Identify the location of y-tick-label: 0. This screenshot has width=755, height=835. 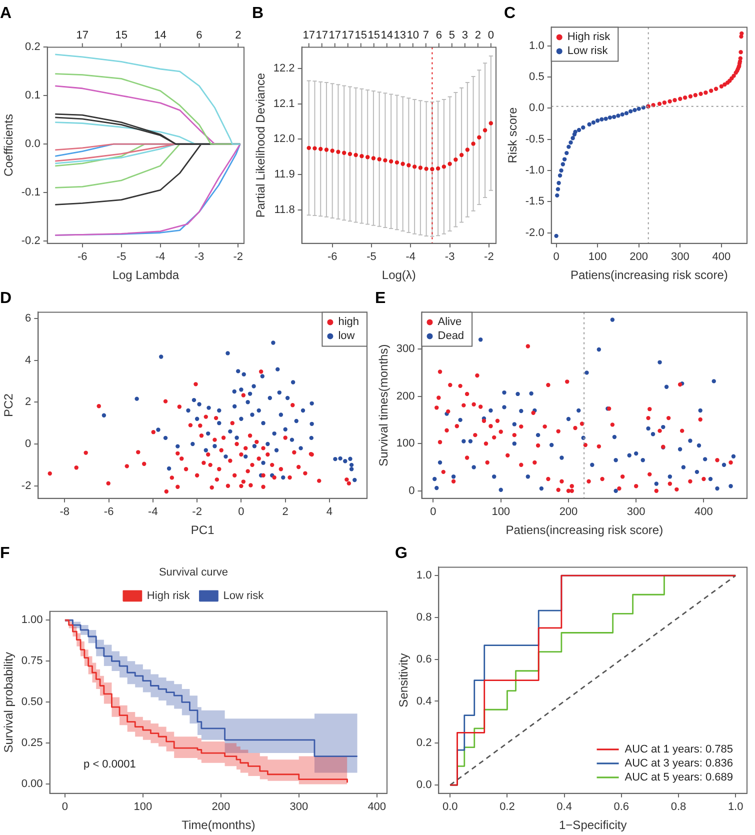
(28, 444).